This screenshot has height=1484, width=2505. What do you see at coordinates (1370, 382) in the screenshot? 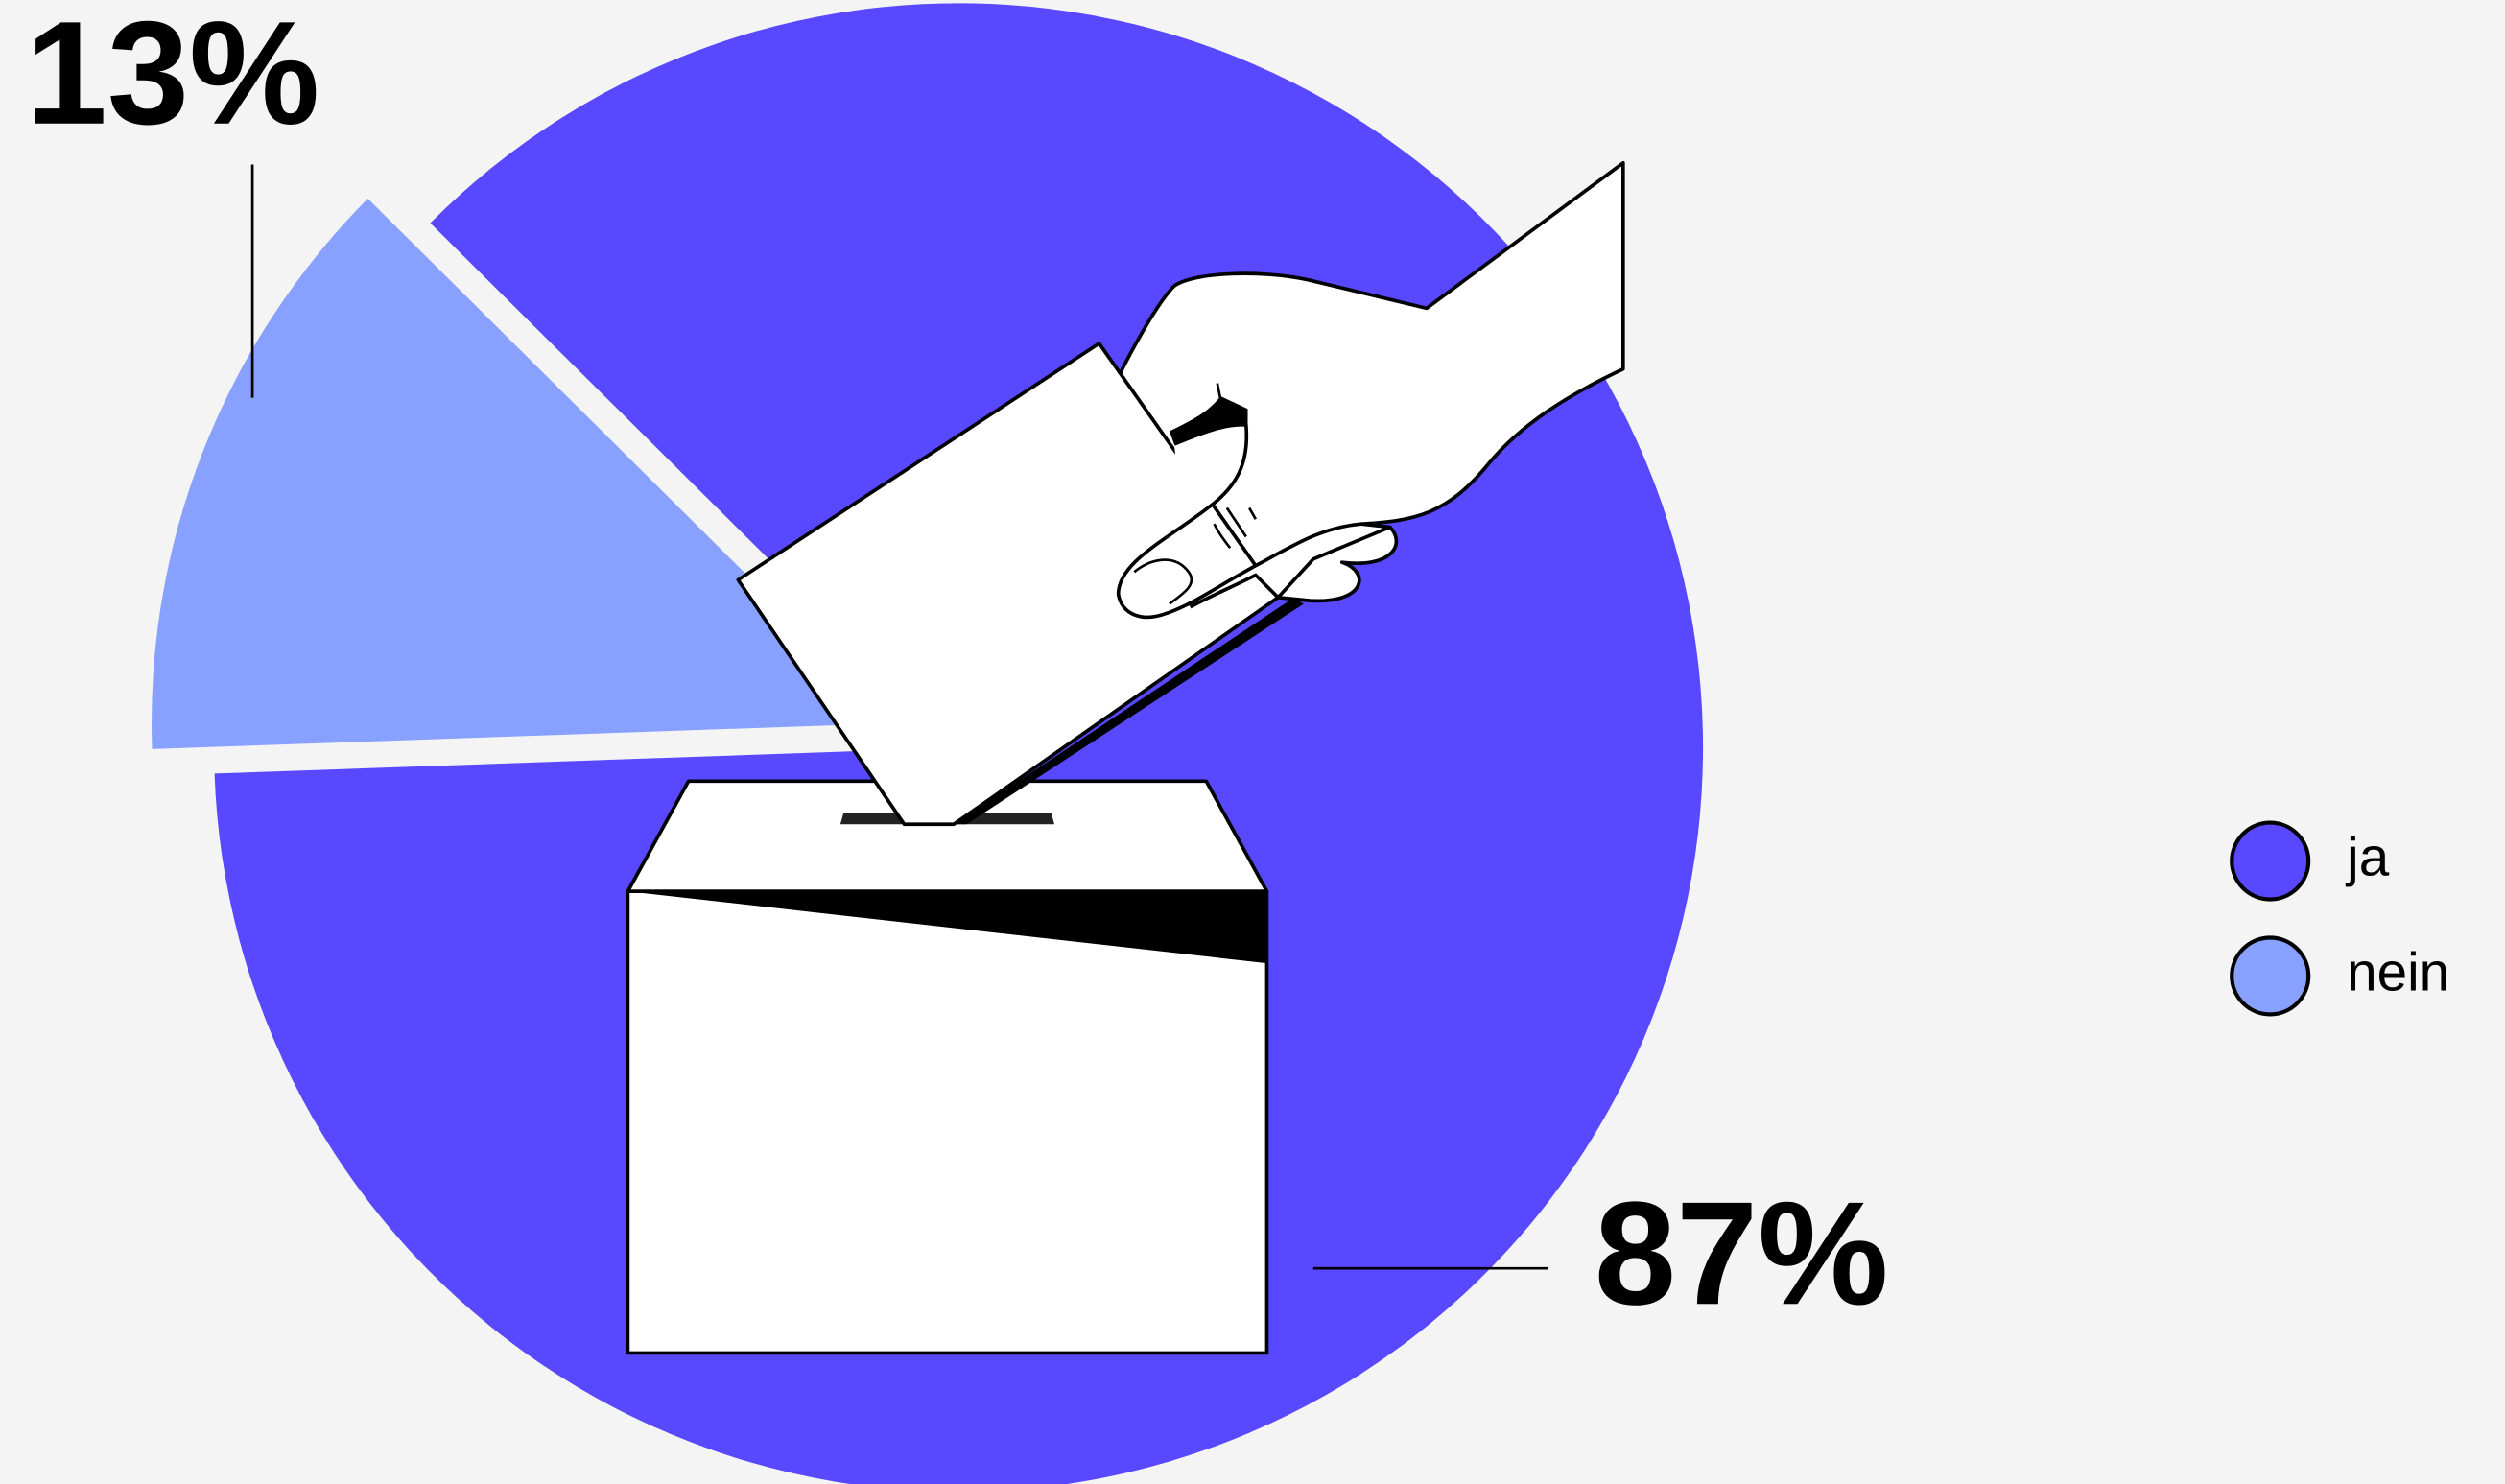
I see `sleeve` at bounding box center [1370, 382].